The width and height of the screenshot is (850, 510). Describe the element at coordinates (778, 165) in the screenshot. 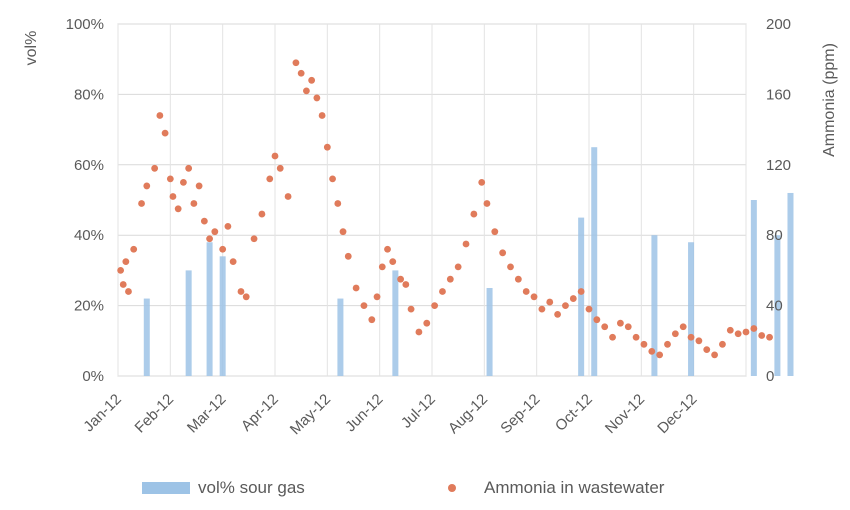

I see `right-axis-tick-label: 120` at that location.